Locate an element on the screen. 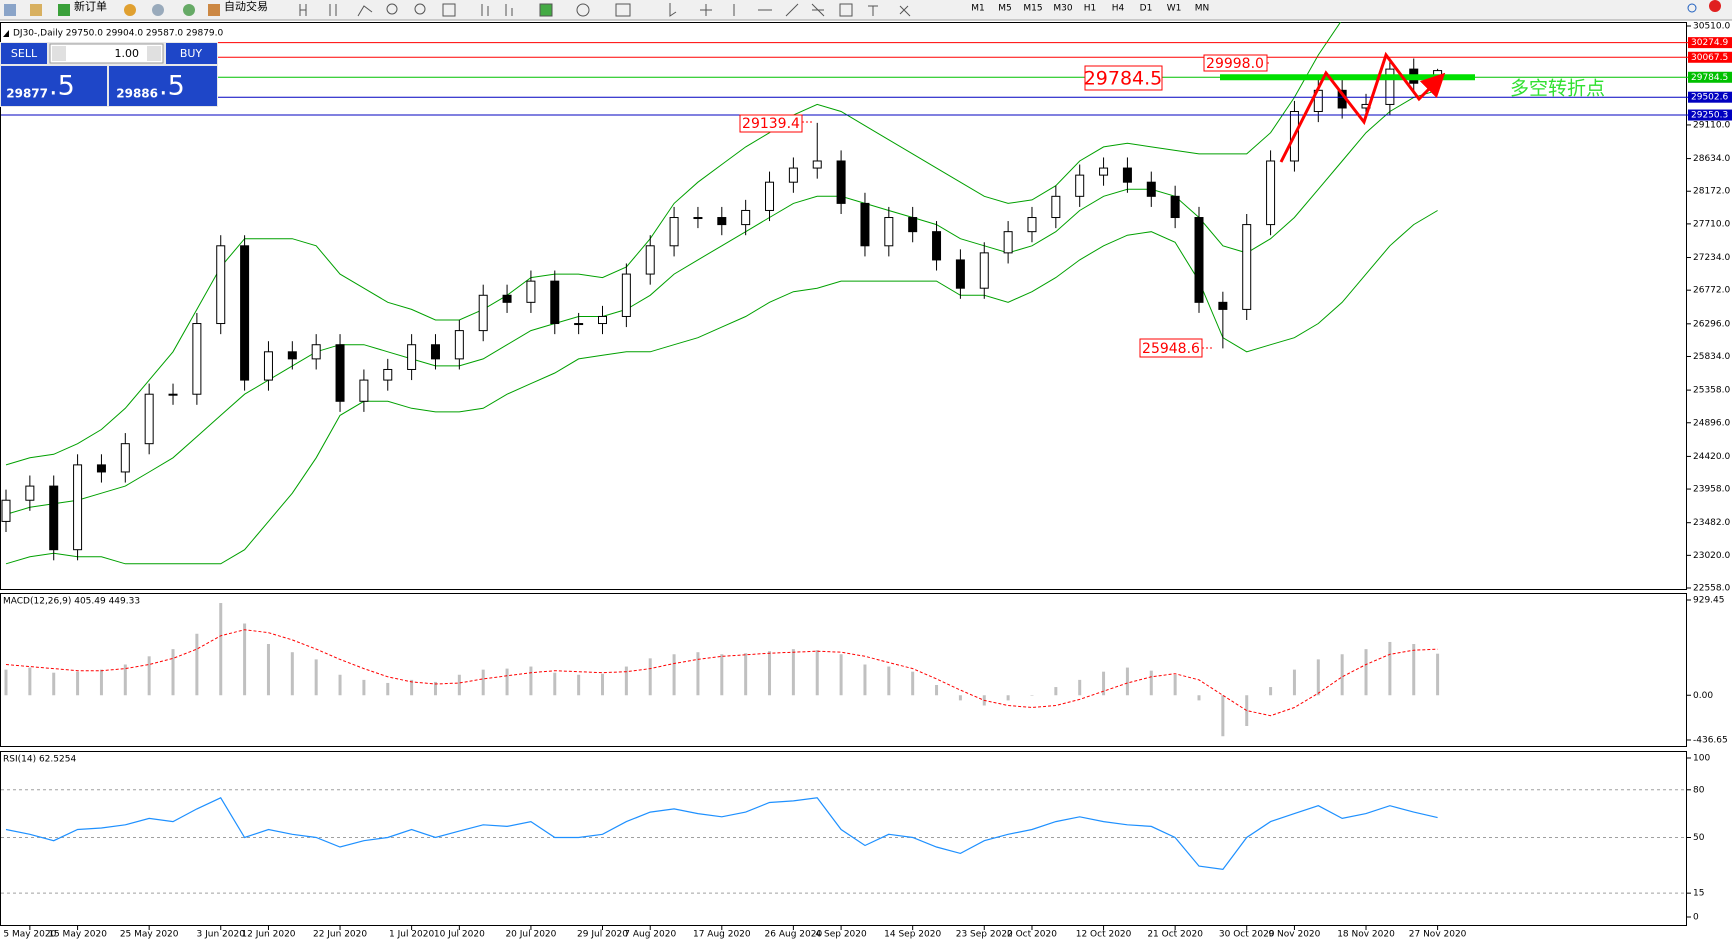  bid-fraction: .5 is located at coordinates (62, 86).